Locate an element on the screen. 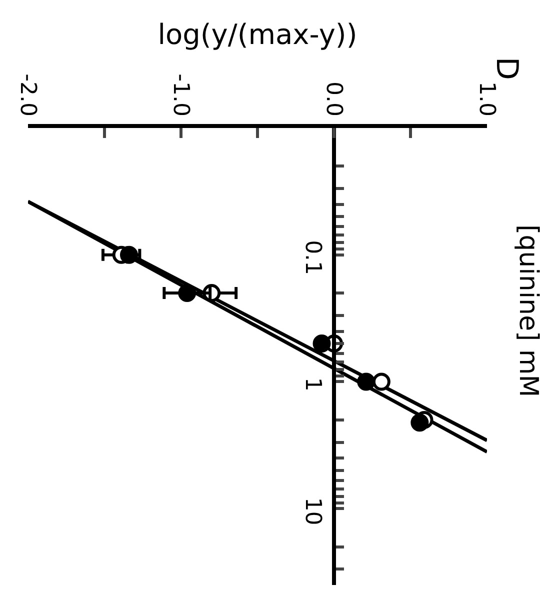  x-tick-label: -2.0 is located at coordinates (27, 95).